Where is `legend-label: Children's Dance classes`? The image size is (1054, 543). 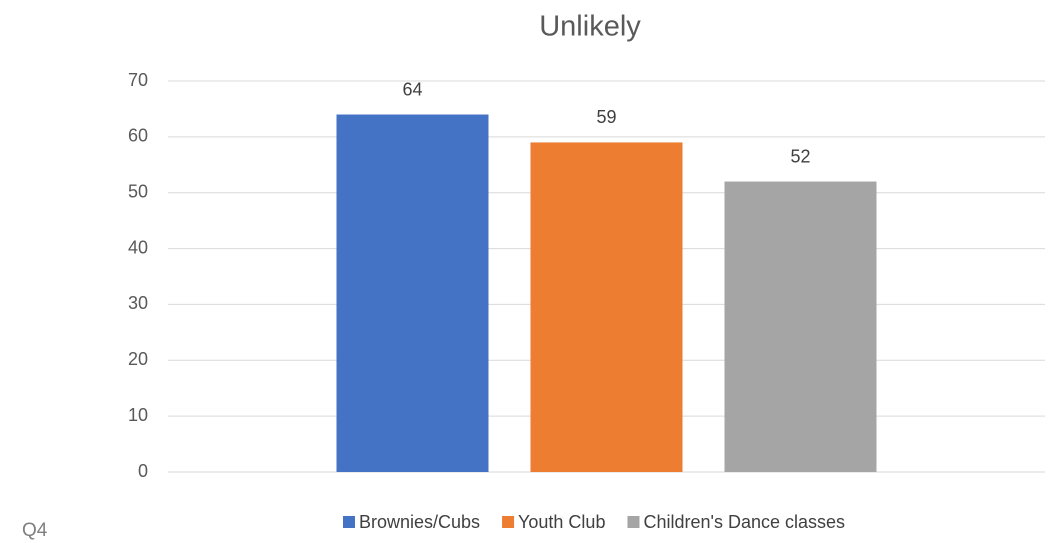 legend-label: Children's Dance classes is located at coordinates (744, 522).